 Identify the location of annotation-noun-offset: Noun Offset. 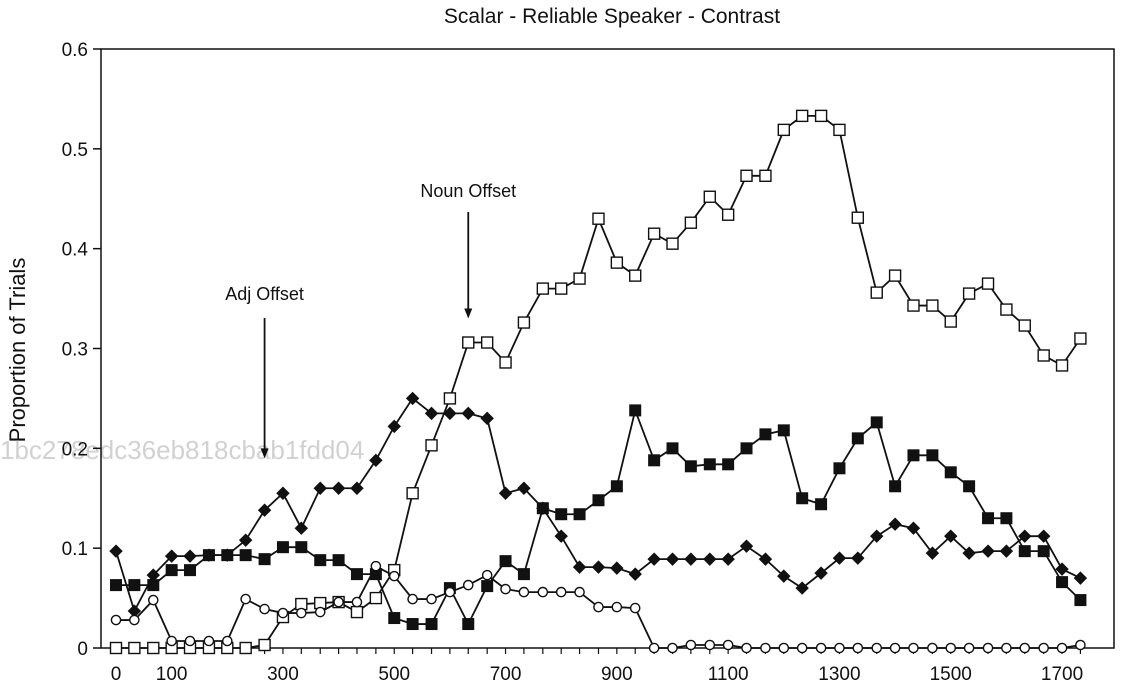
(468, 250).